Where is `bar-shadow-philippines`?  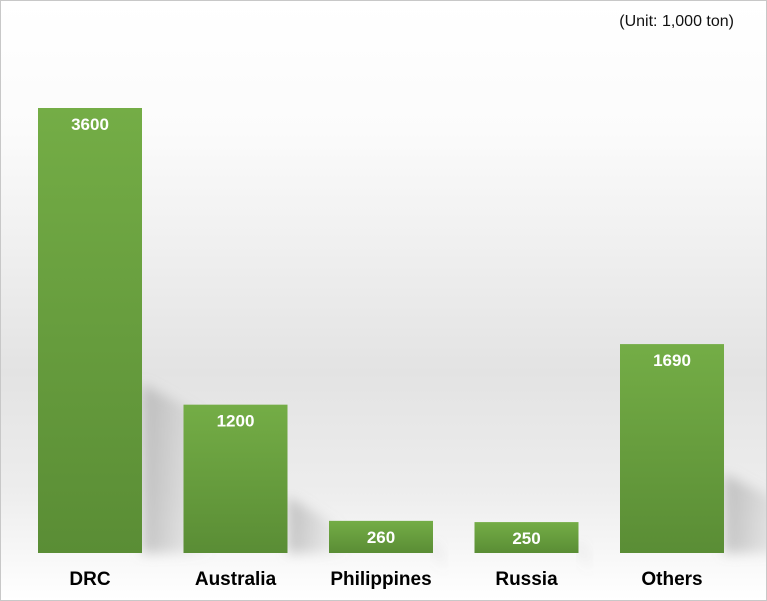 bar-shadow-philippines is located at coordinates (439, 555).